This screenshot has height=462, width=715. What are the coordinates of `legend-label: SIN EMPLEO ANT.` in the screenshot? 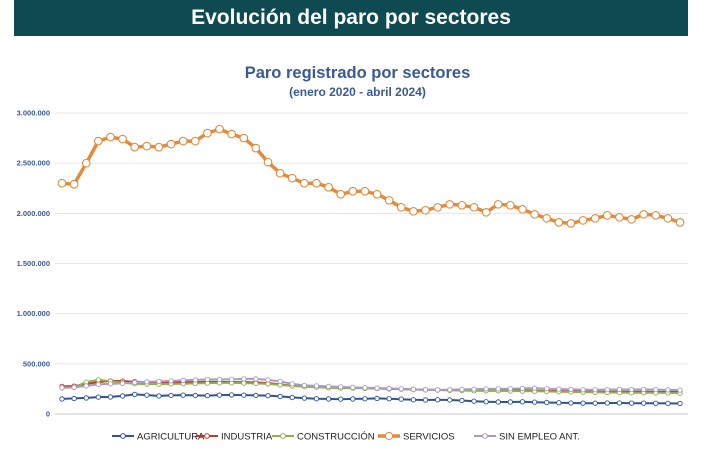 It's located at (539, 436).